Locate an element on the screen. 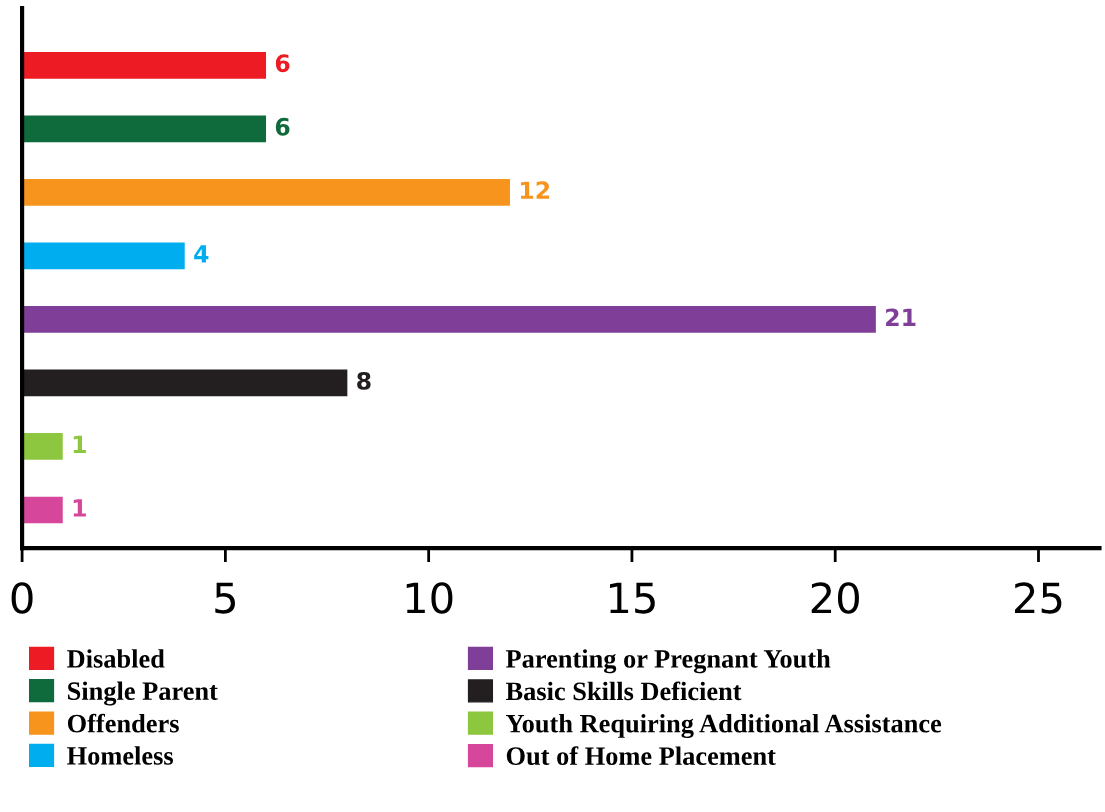 This screenshot has height=812, width=1105. legend-label: Parenting or Pregnant Youth is located at coordinates (668, 661).